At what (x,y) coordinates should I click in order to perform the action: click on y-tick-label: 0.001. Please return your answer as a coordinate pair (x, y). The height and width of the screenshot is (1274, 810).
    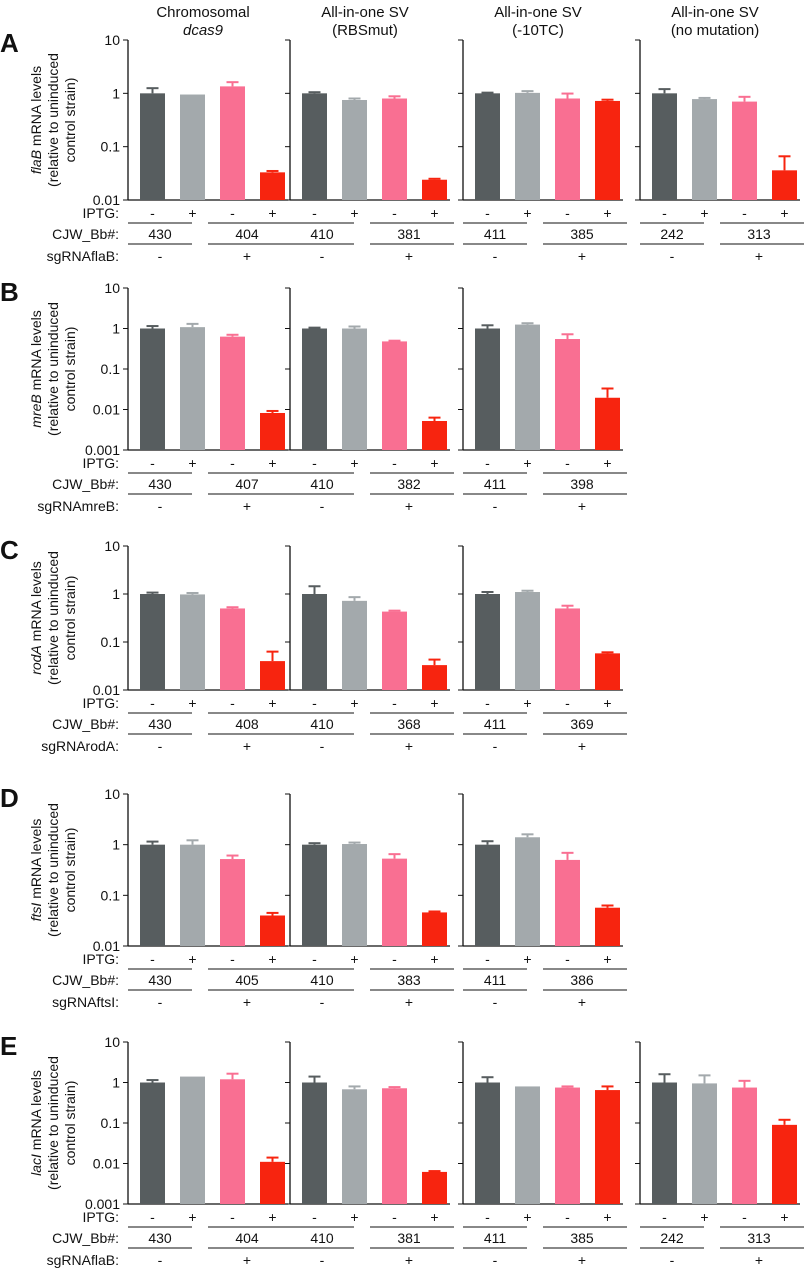
    Looking at the image, I should click on (102, 1204).